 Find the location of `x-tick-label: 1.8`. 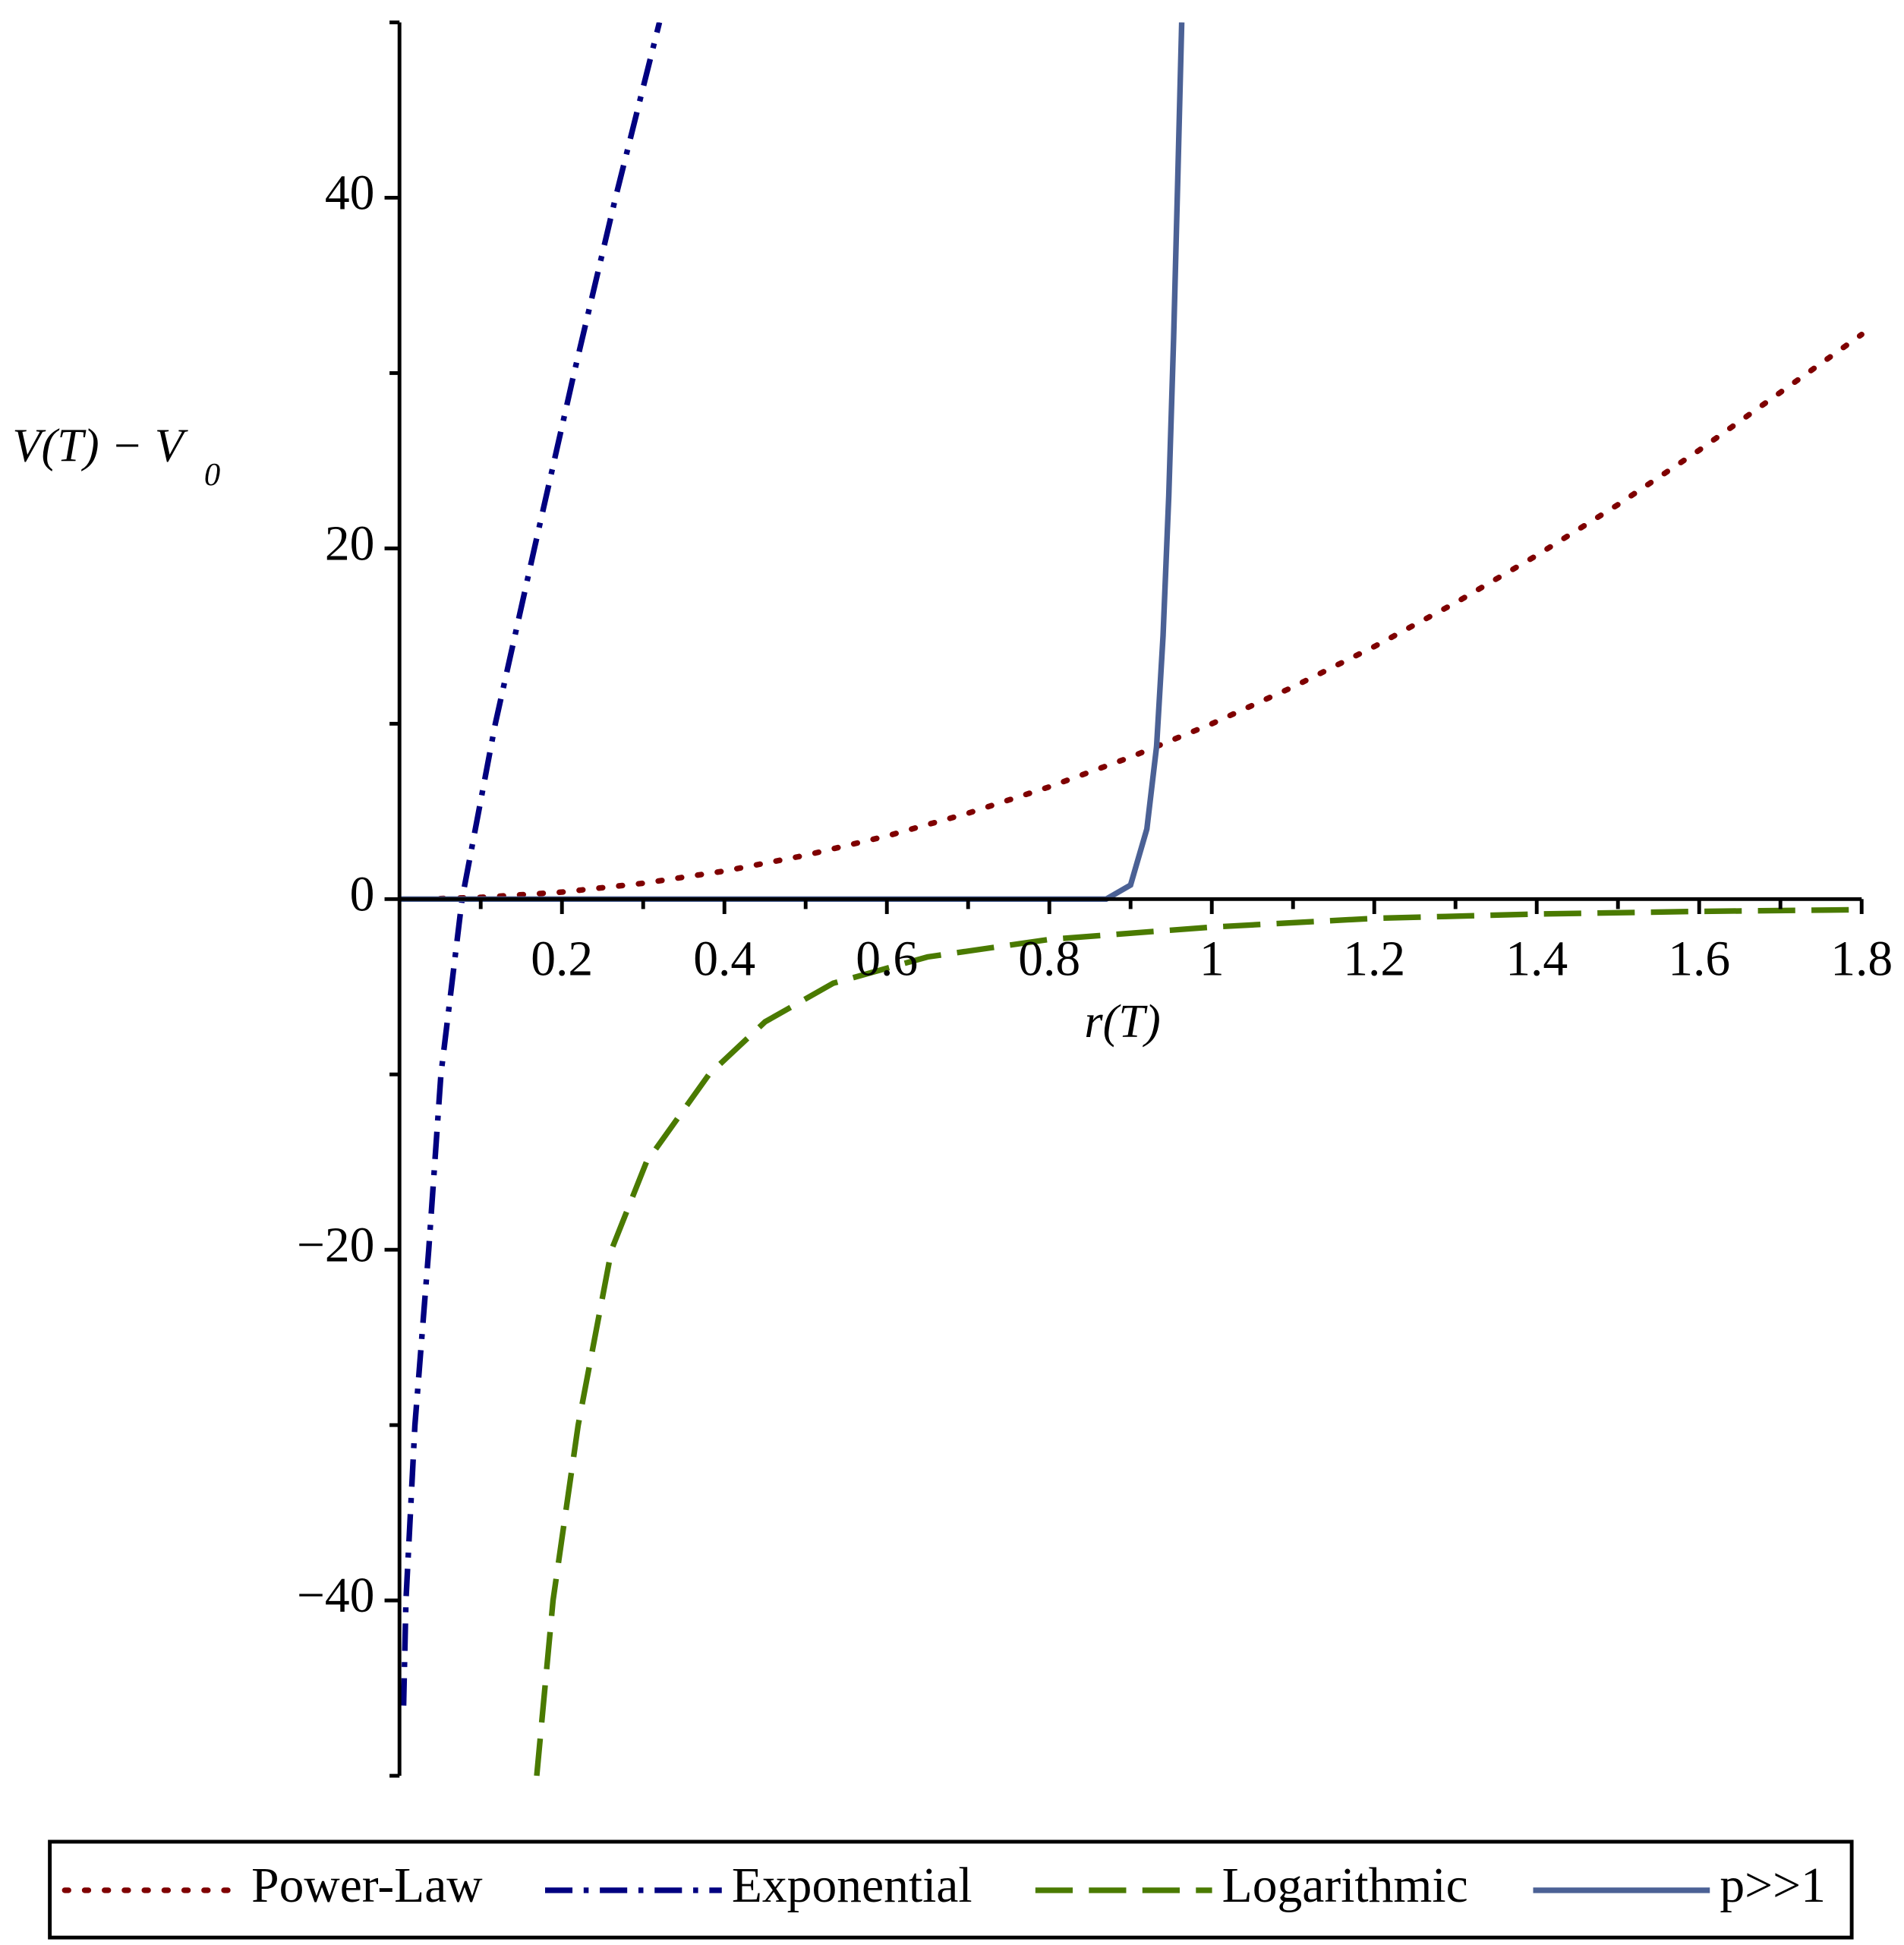

x-tick-label: 1.8 is located at coordinates (1862, 959).